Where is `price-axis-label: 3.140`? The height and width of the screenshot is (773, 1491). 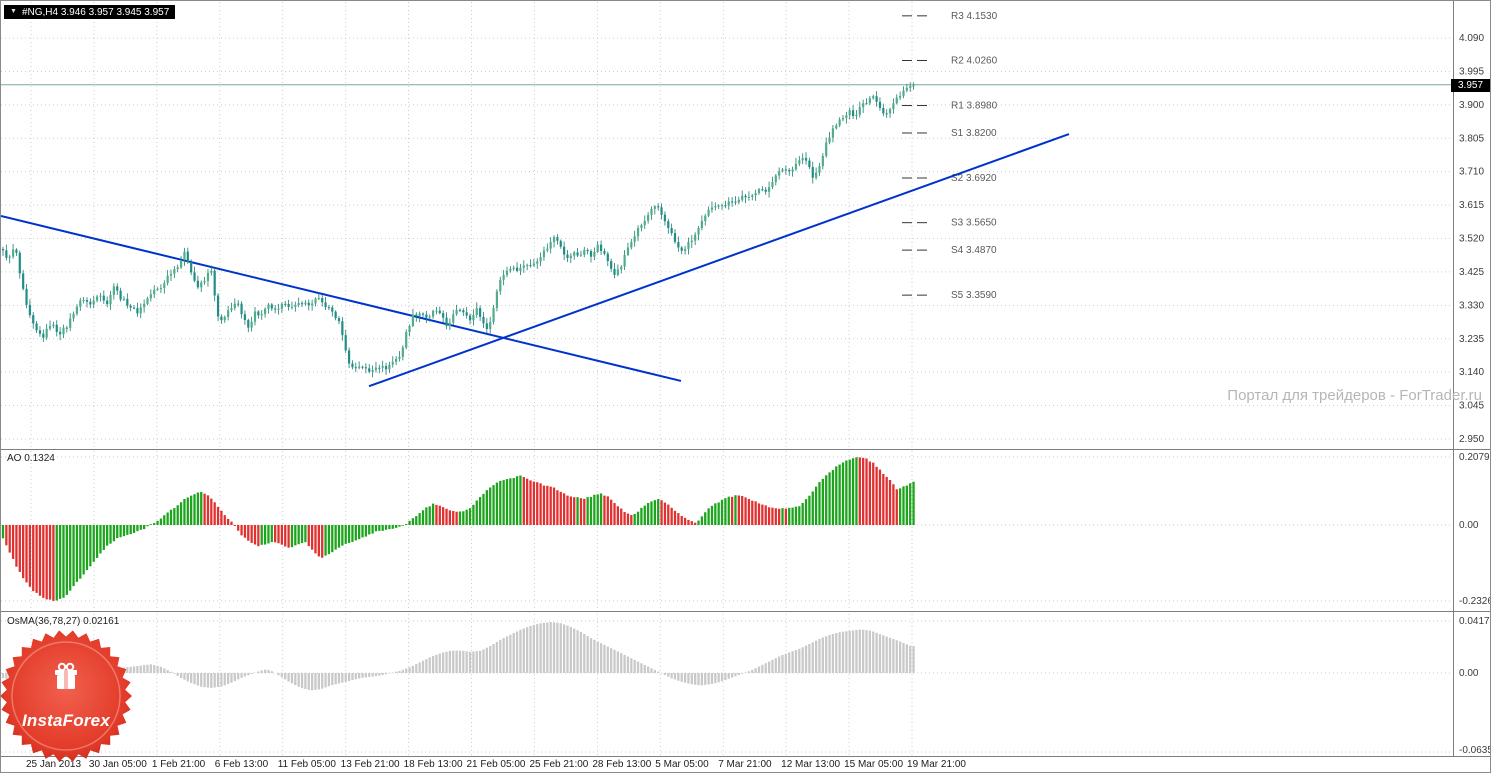 price-axis-label: 3.140 is located at coordinates (1471, 372).